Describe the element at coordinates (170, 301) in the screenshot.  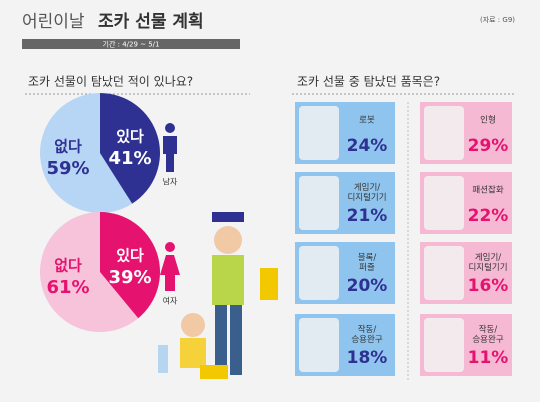
I see `gender-label: 여자` at that location.